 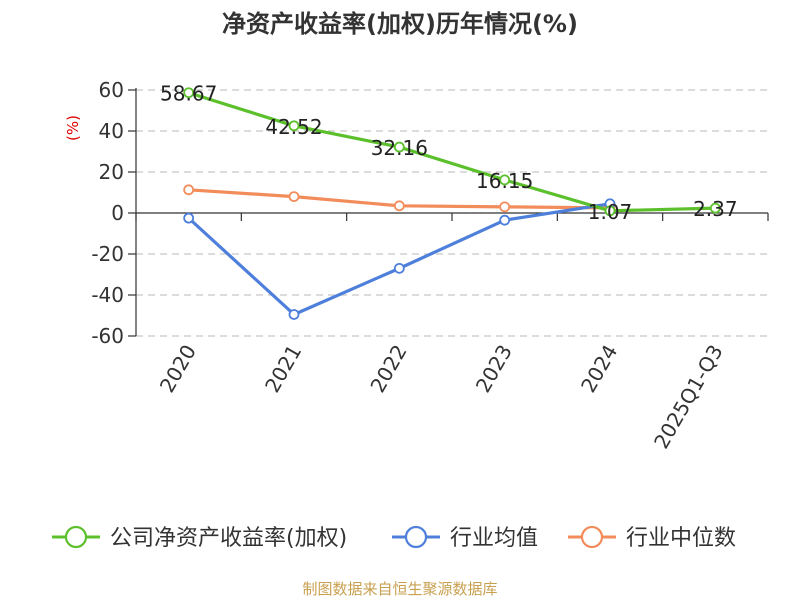 I want to click on data-label: 16.15, so click(x=504, y=181).